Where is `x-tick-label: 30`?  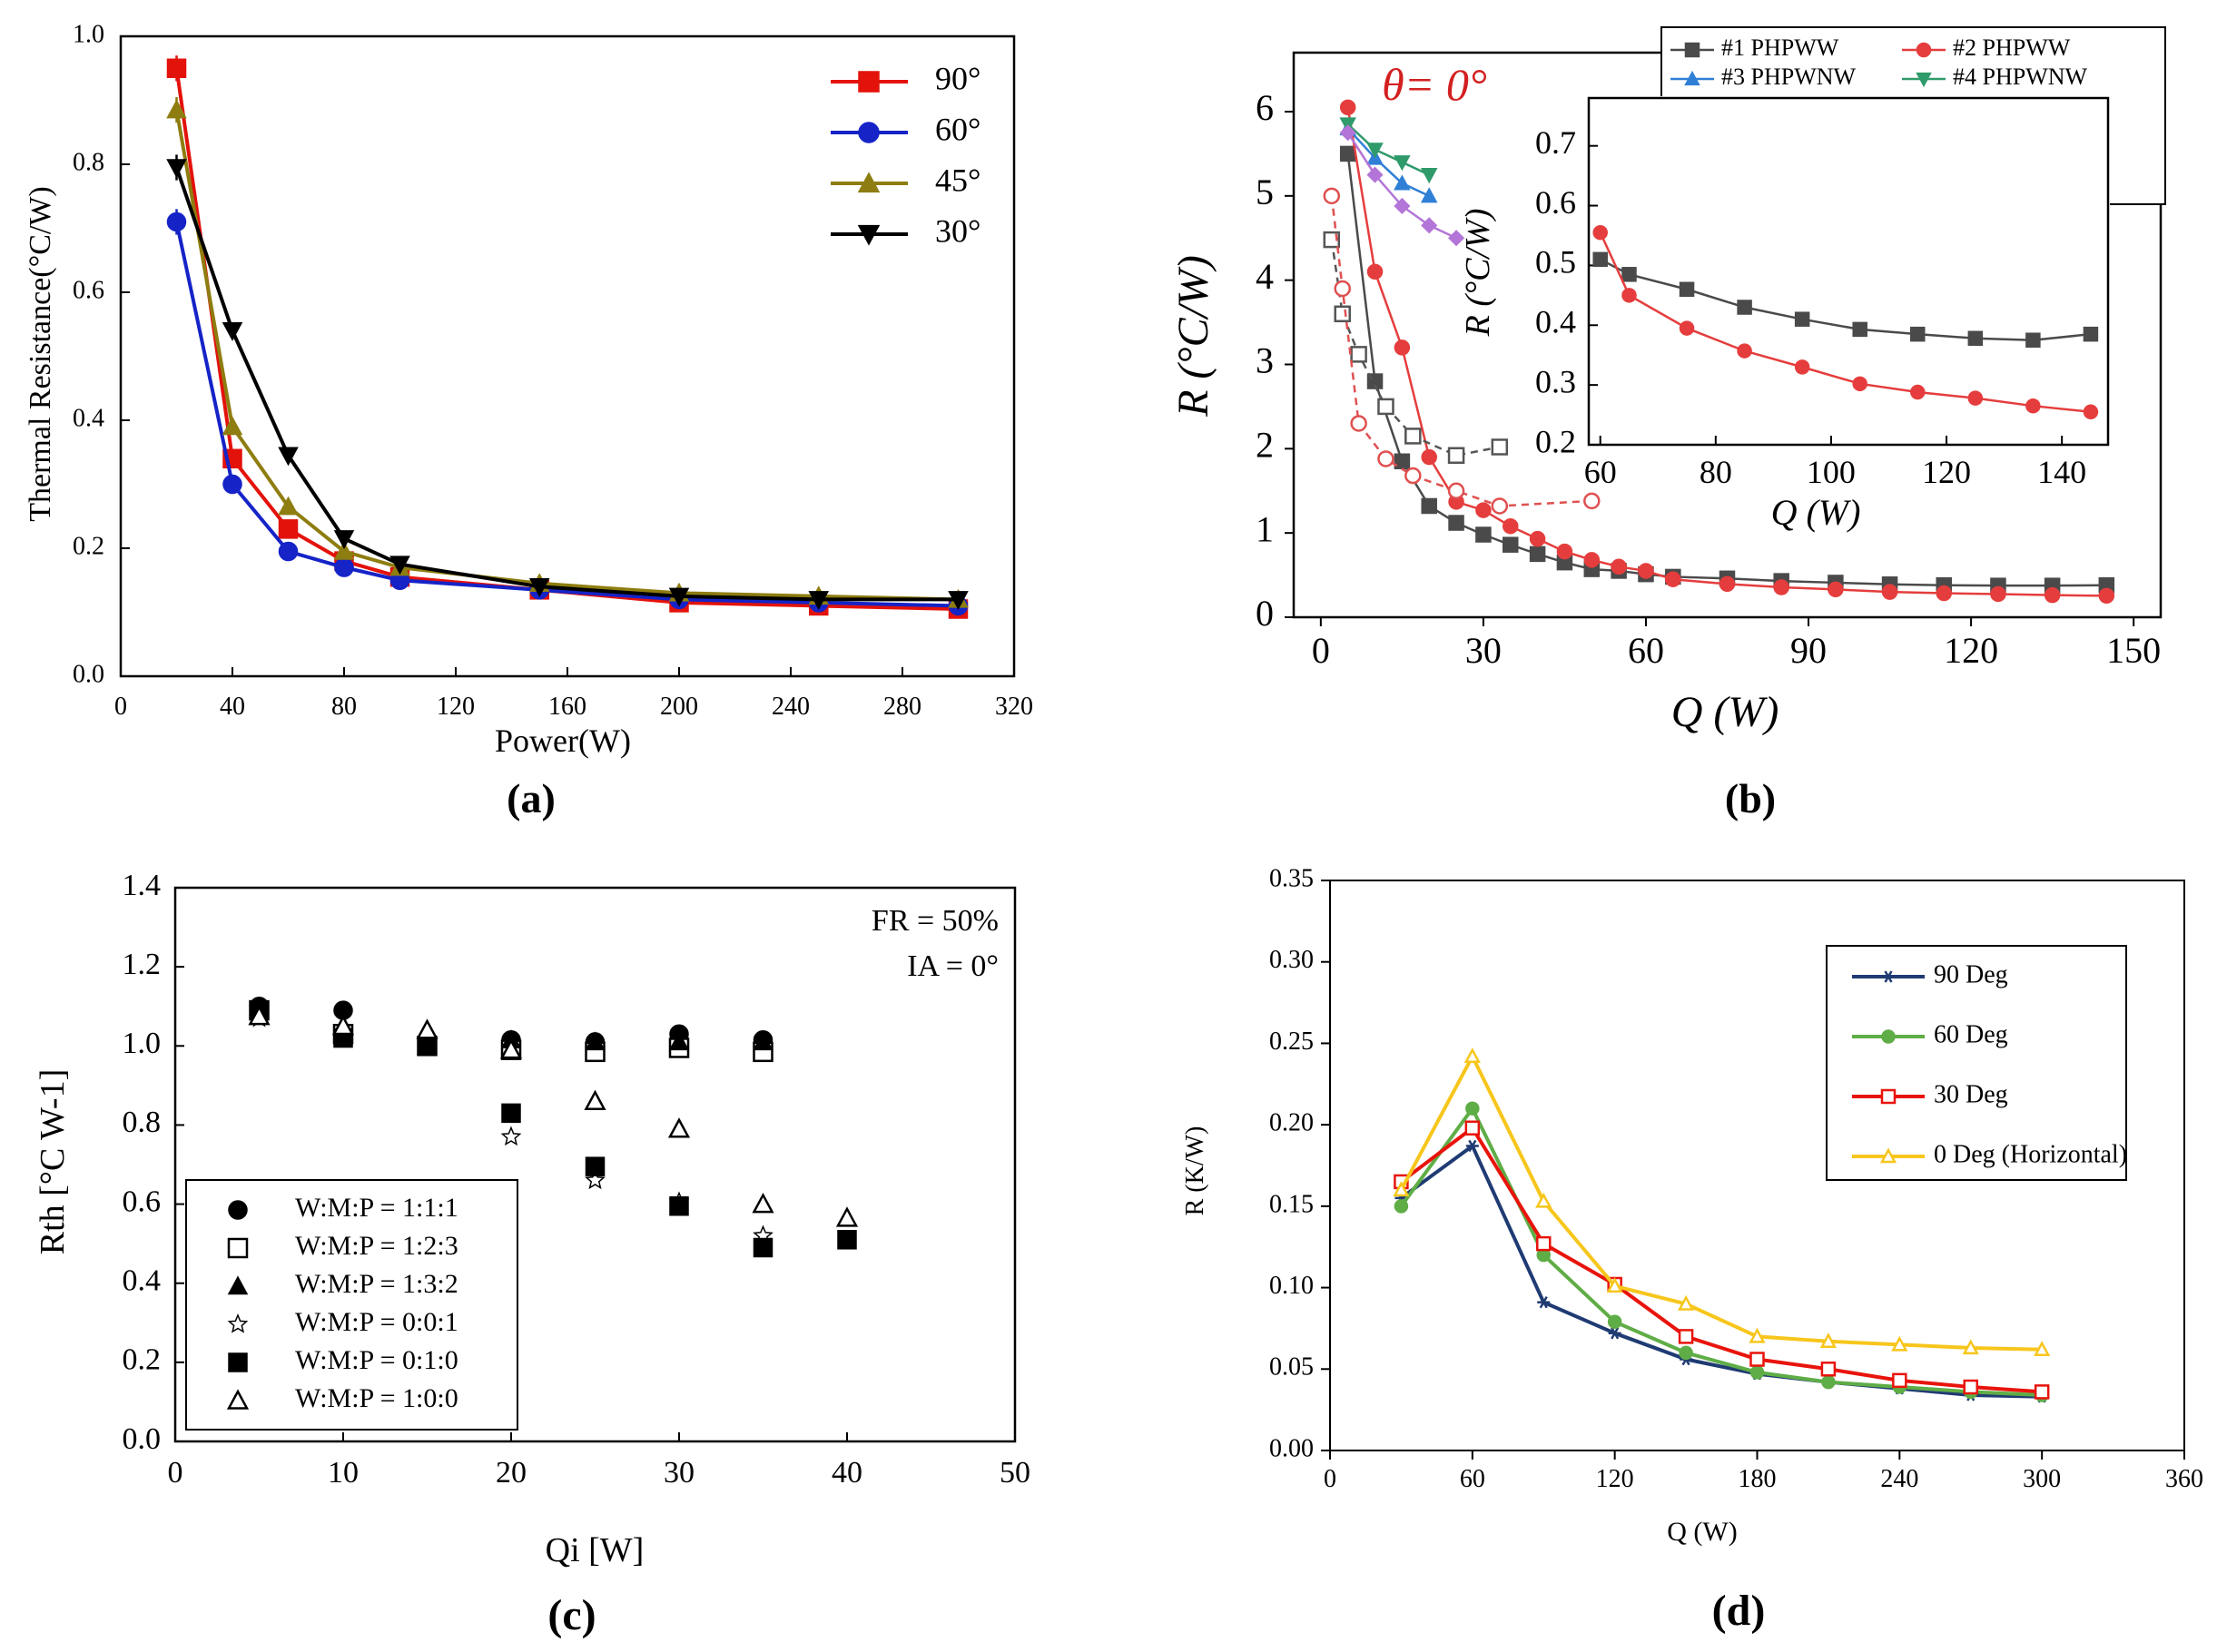 x-tick-label: 30 is located at coordinates (679, 1473).